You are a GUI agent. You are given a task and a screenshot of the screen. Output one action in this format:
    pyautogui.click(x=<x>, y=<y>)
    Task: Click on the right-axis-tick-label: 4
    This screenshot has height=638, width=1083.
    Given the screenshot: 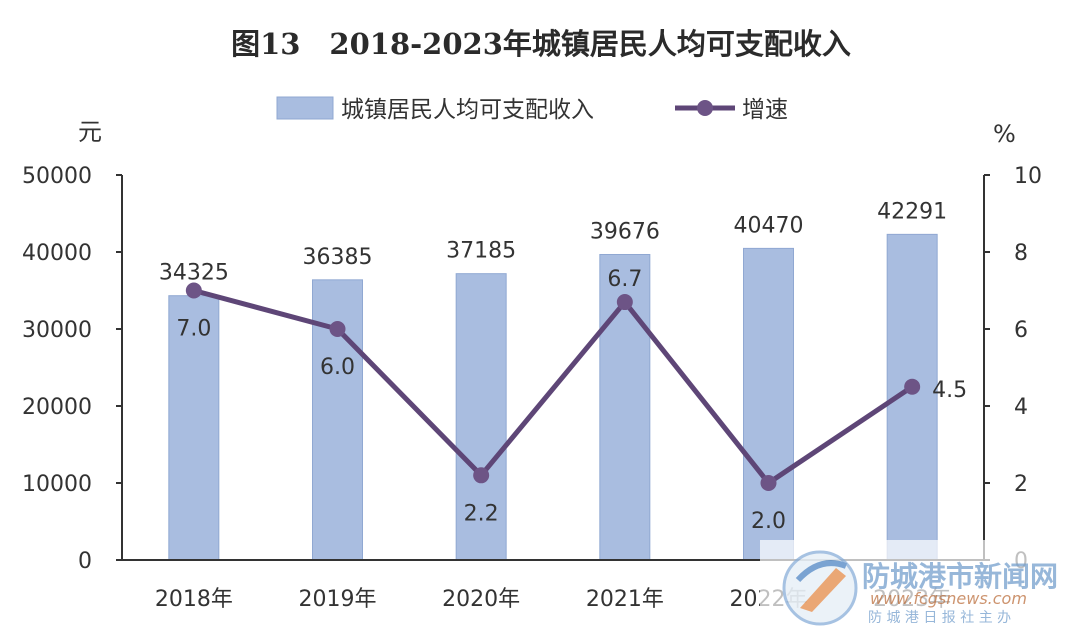 What is the action you would take?
    pyautogui.click(x=1021, y=407)
    